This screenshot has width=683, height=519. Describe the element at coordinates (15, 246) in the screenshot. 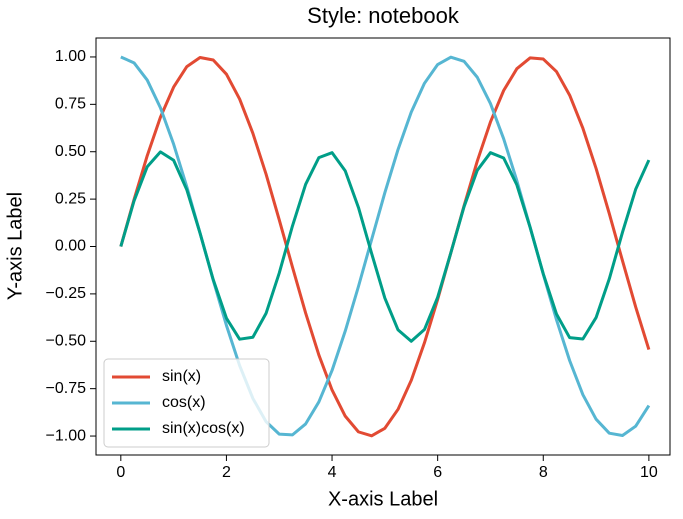

I see `y-axis-label: Y-axis Label` at that location.